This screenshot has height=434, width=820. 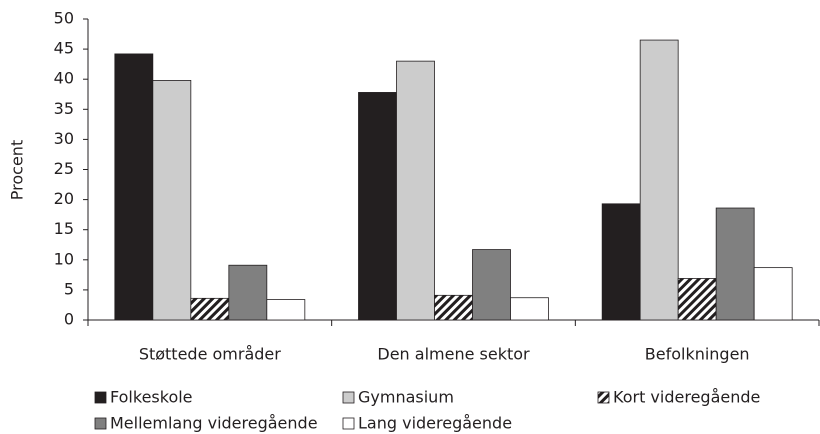 I want to click on y-tick-label: 40, so click(x=64, y=78).